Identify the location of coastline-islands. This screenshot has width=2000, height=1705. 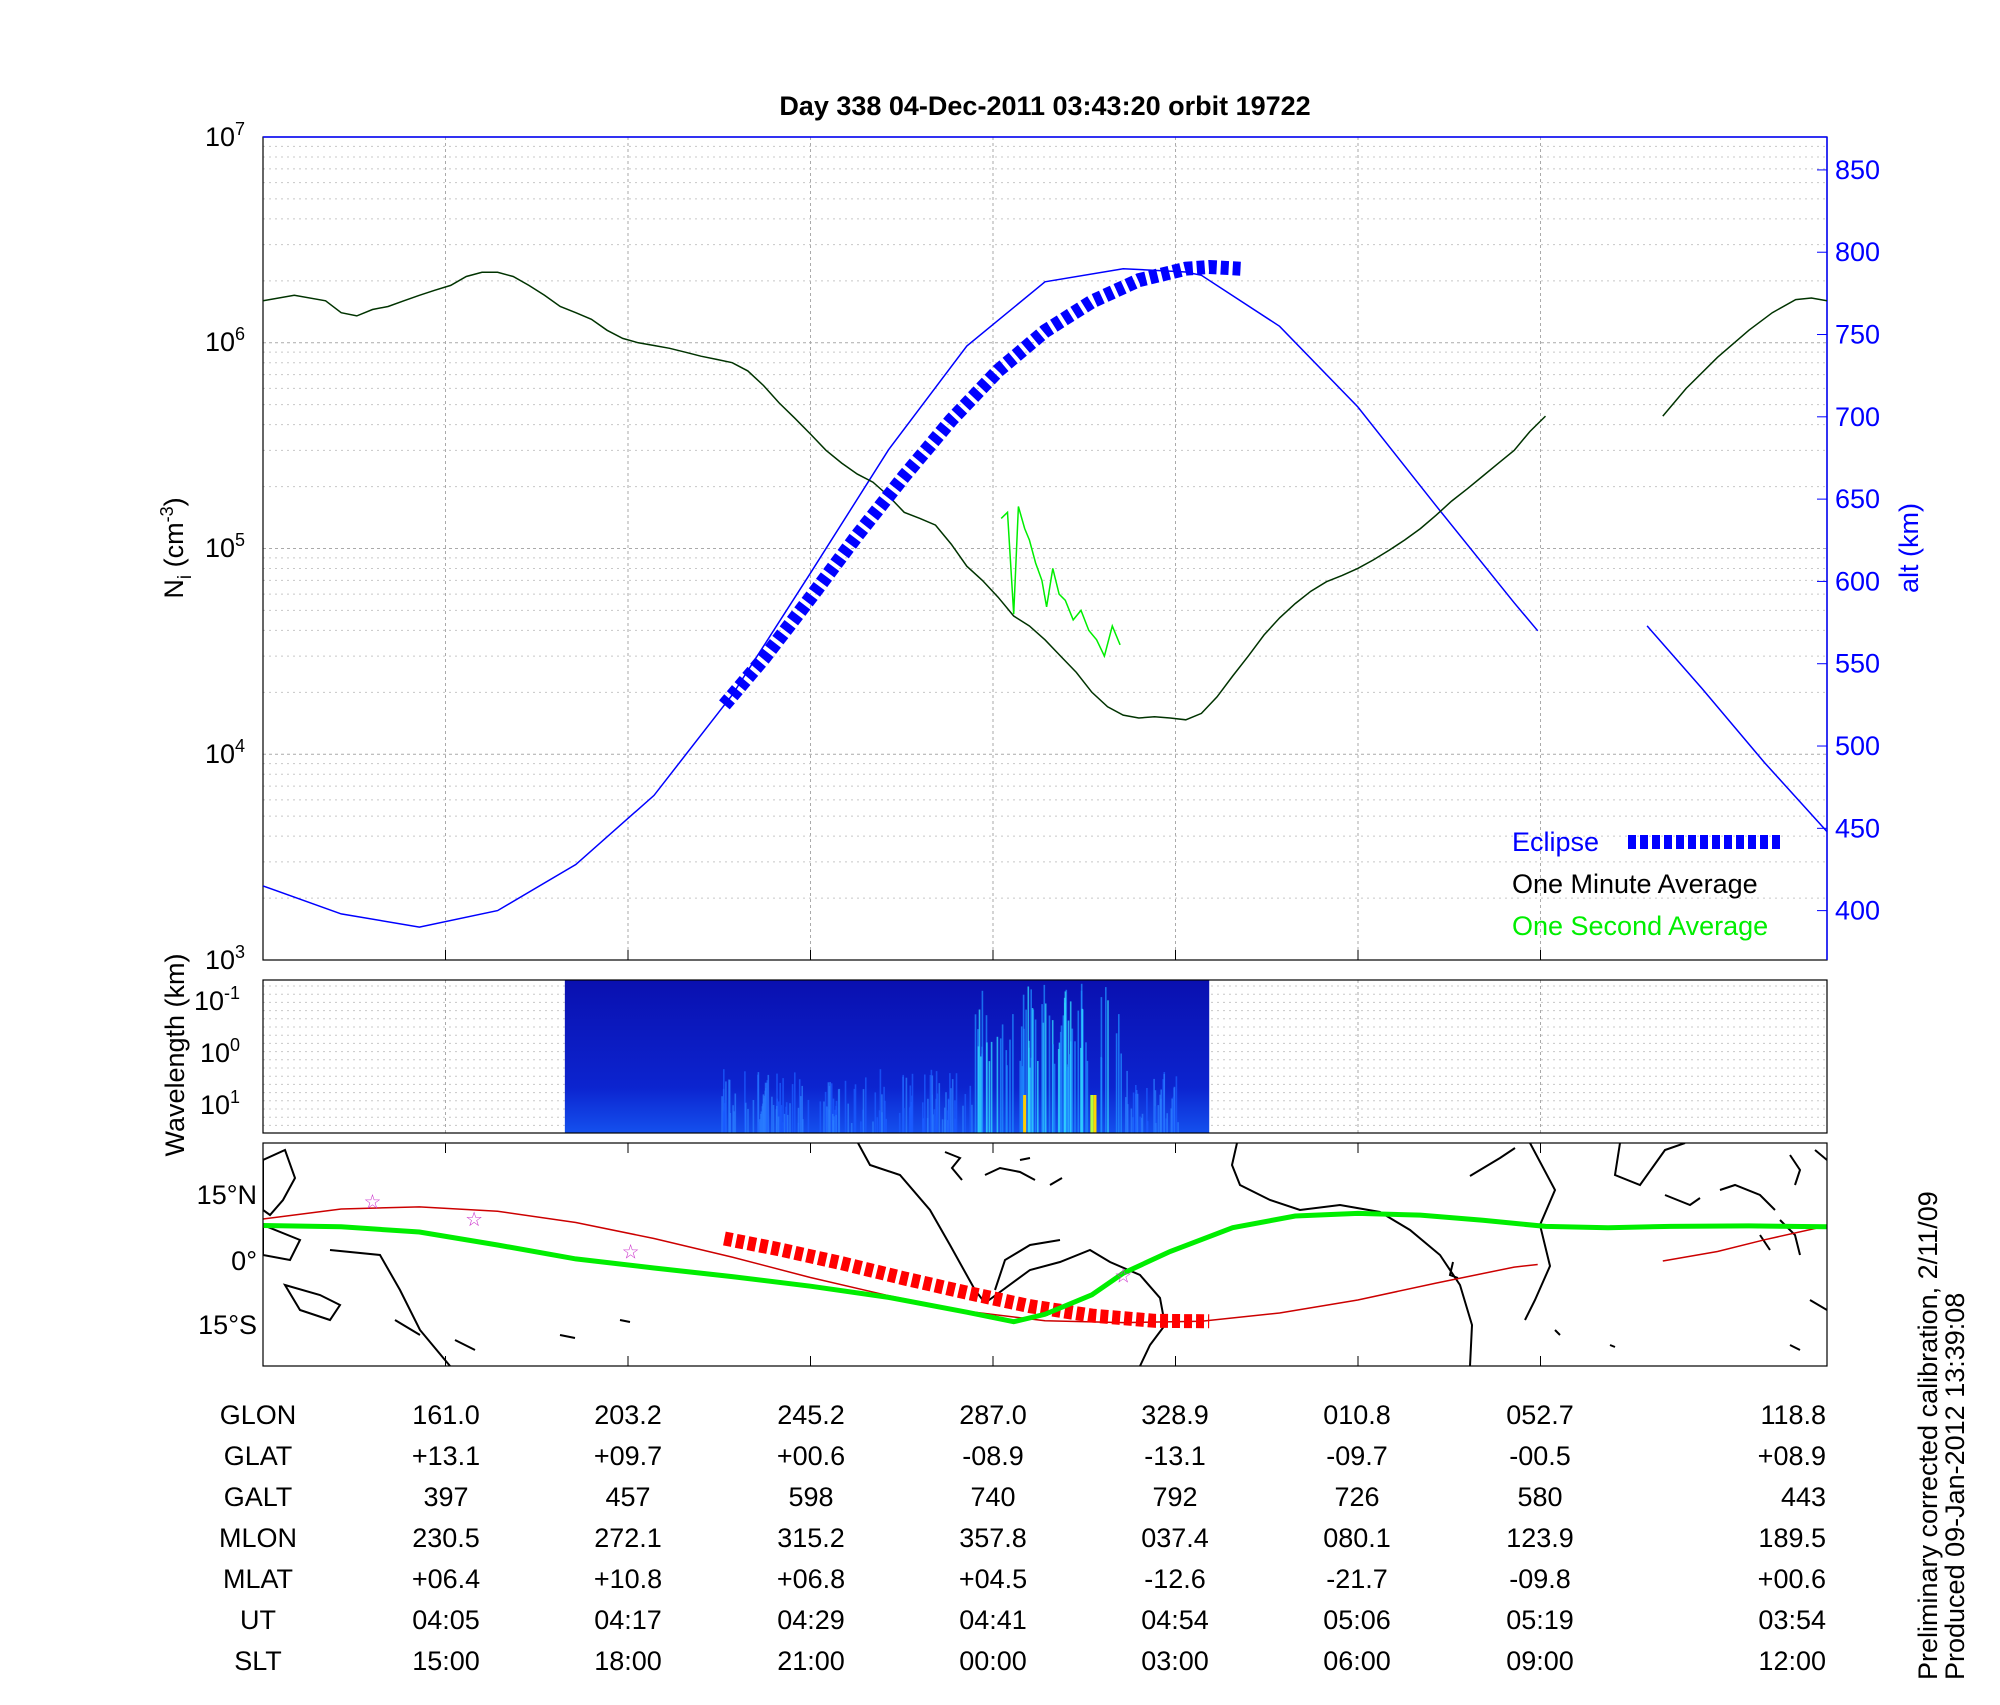
(1690, 1325).